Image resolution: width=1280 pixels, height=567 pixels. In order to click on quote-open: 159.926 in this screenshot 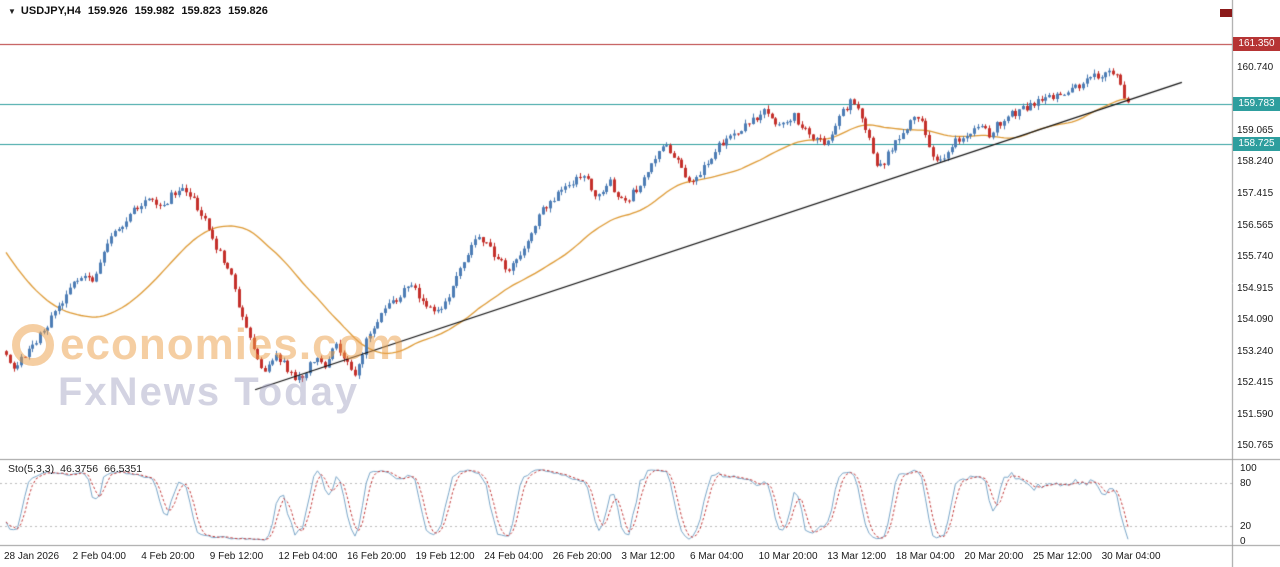, I will do `click(107, 11)`.